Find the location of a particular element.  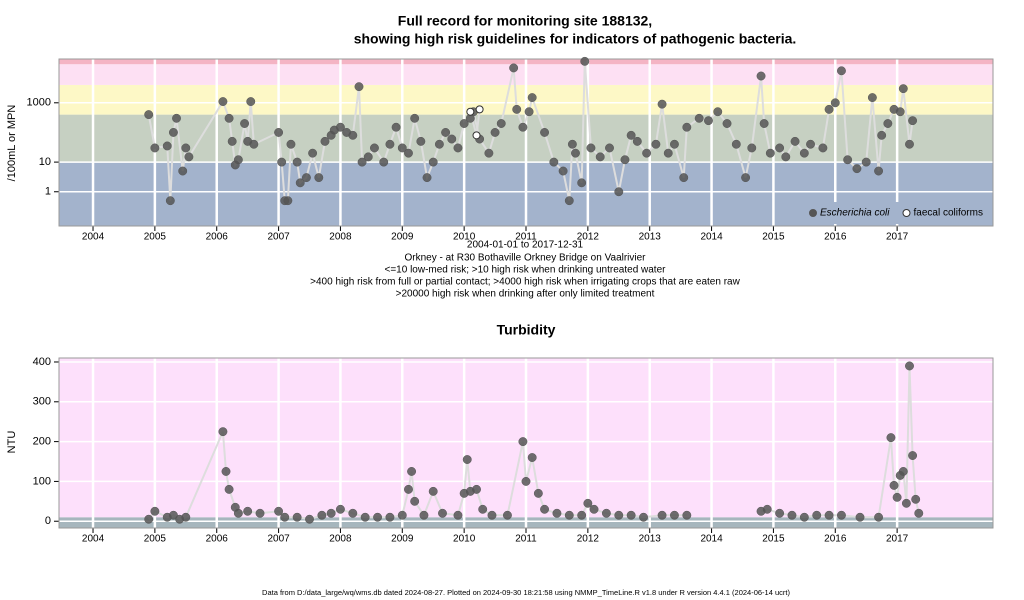

note: 2004-01-01 to 2017-12-31 is located at coordinates (525, 245).